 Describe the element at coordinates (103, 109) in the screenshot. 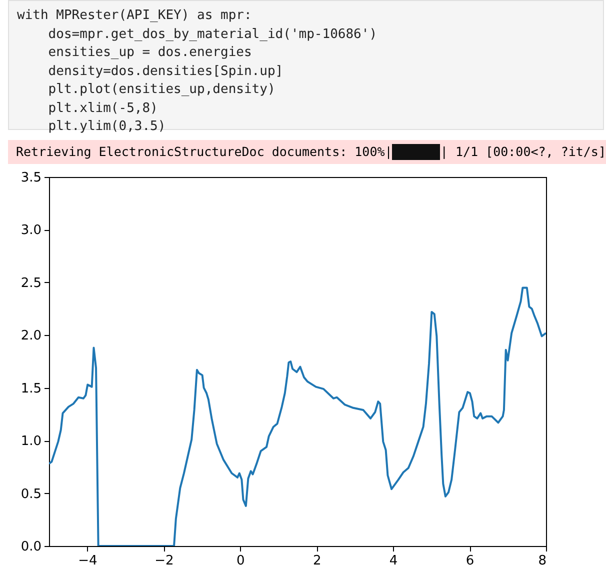

I see `text: plt.xlim(-5,8)` at that location.